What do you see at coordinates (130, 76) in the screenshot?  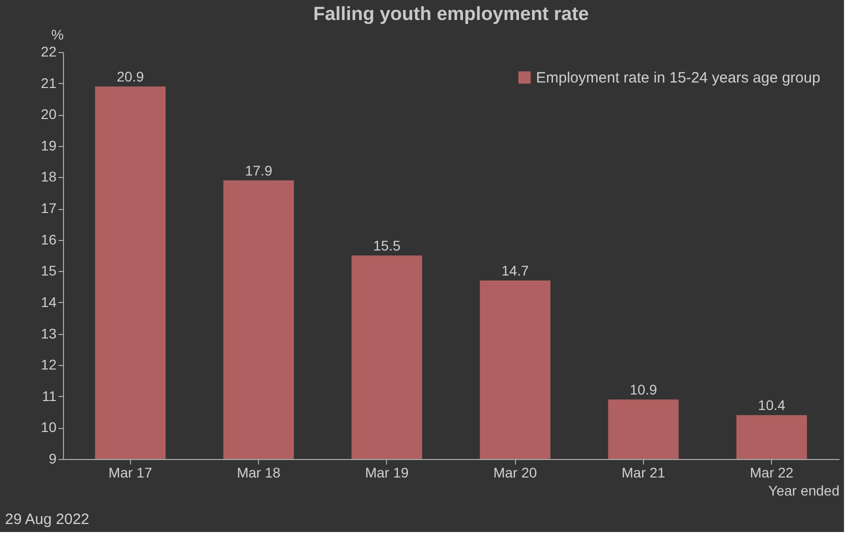 I see `data-label: 20.9` at bounding box center [130, 76].